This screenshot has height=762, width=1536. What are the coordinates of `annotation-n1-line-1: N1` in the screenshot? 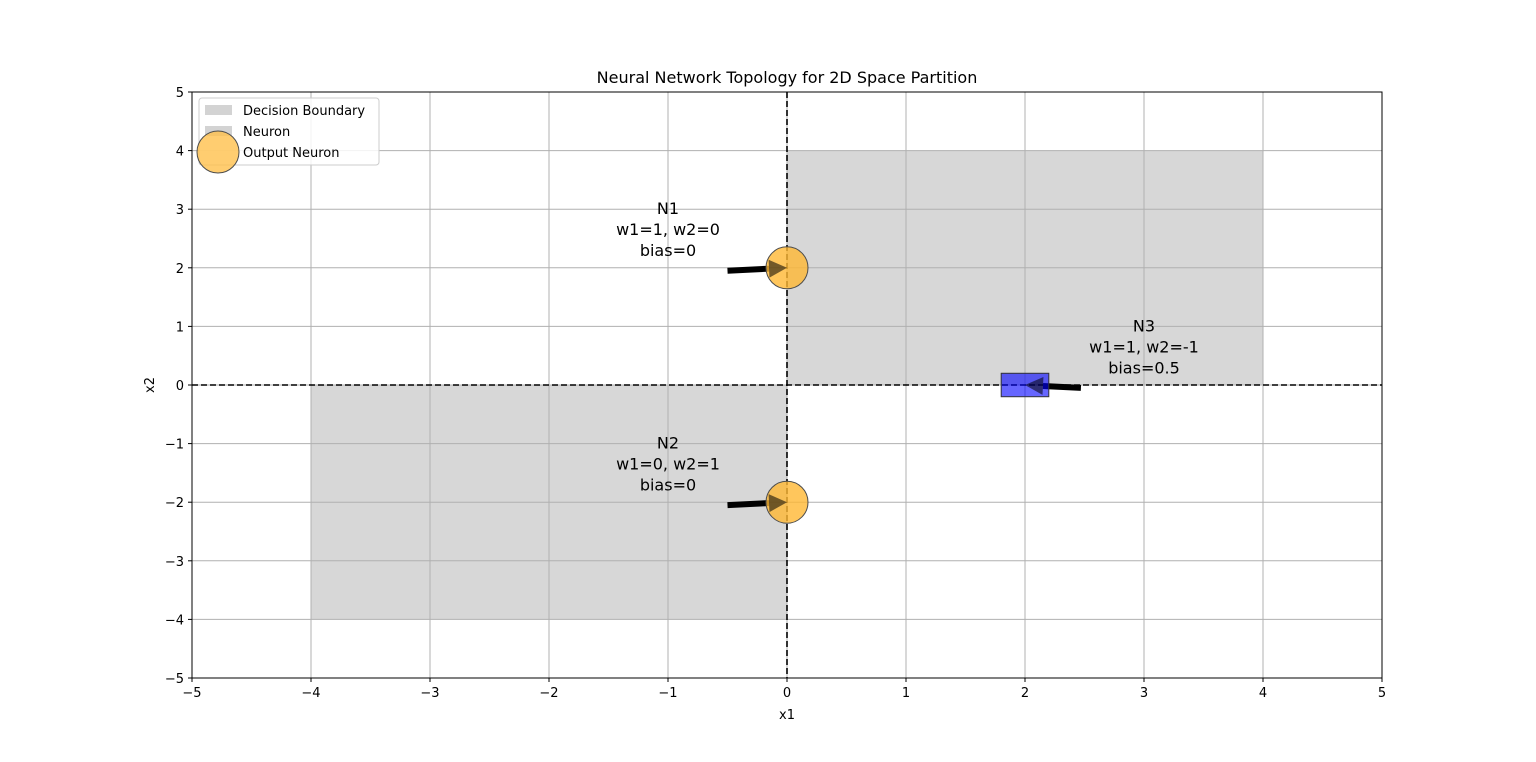 It's located at (668, 208).